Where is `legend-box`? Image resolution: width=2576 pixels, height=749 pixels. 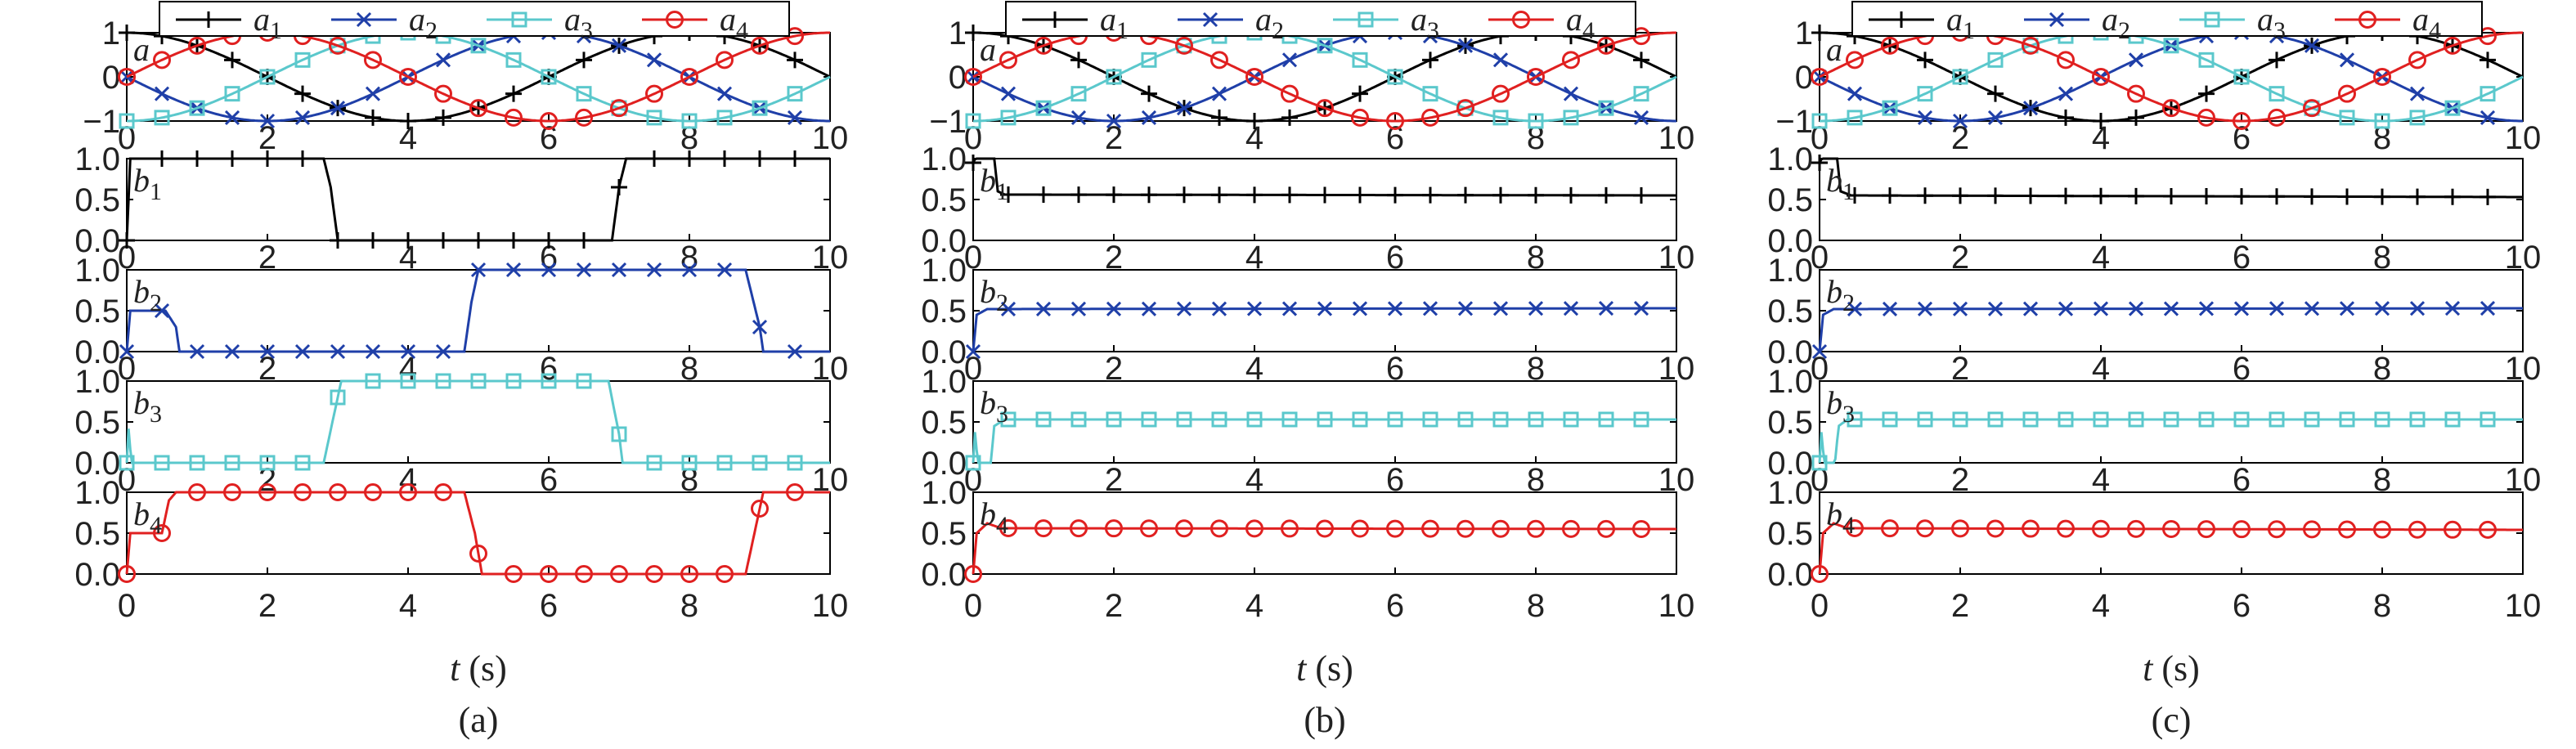
legend-box is located at coordinates (2167, 19).